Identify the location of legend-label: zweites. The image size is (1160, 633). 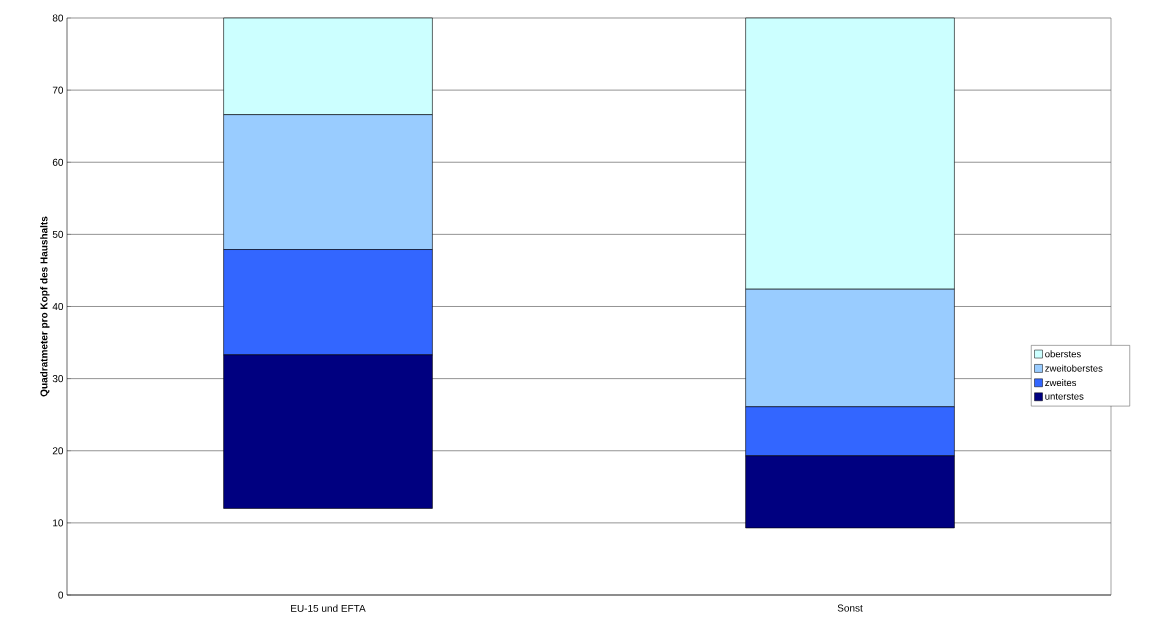
(1061, 383).